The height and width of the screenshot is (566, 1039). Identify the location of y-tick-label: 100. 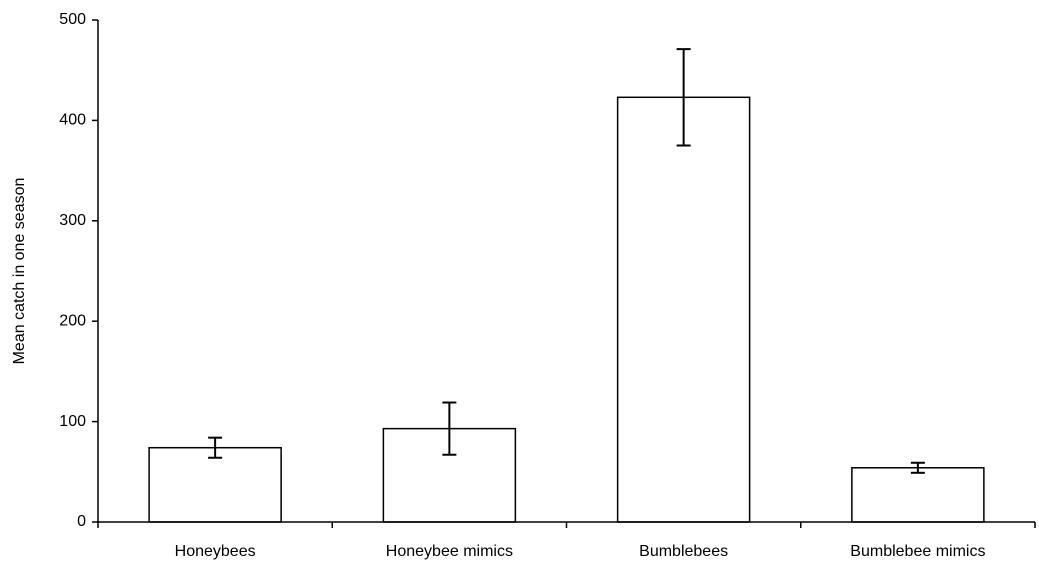
(72, 421).